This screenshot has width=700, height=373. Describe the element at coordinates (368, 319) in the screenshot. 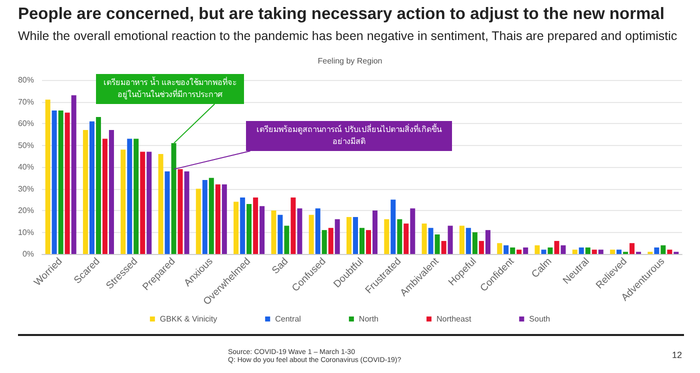

I see `legend-label: North` at that location.